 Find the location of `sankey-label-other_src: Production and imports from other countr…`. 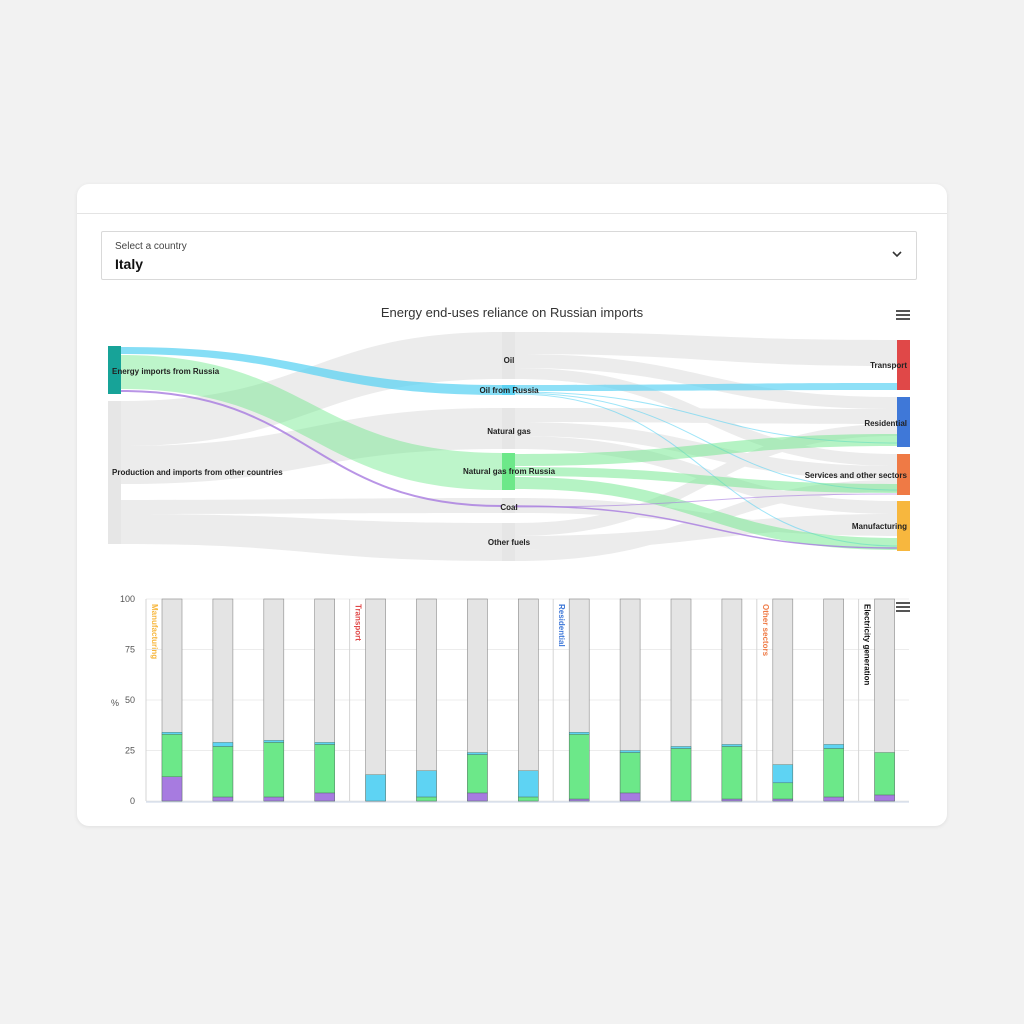

sankey-label-other_src: Production and imports from other countr… is located at coordinates (197, 472).